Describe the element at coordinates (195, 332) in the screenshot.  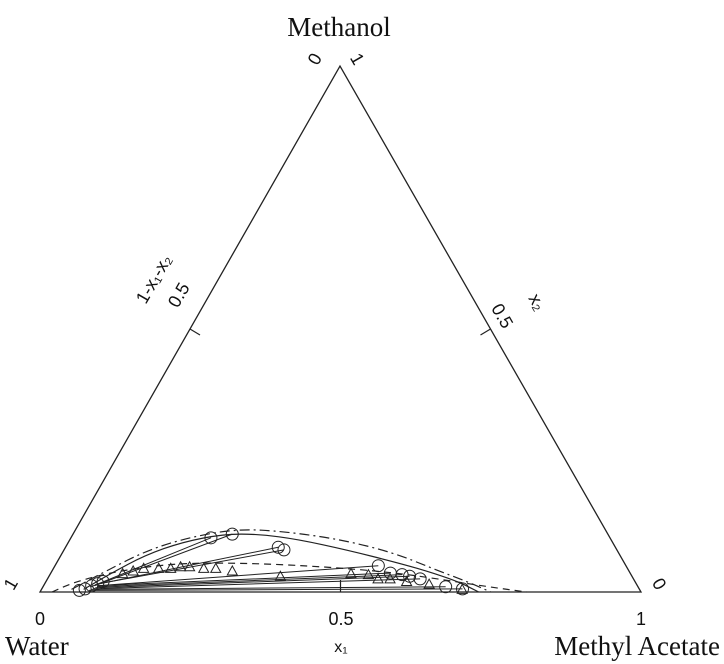
I see `left-tick-mark` at that location.